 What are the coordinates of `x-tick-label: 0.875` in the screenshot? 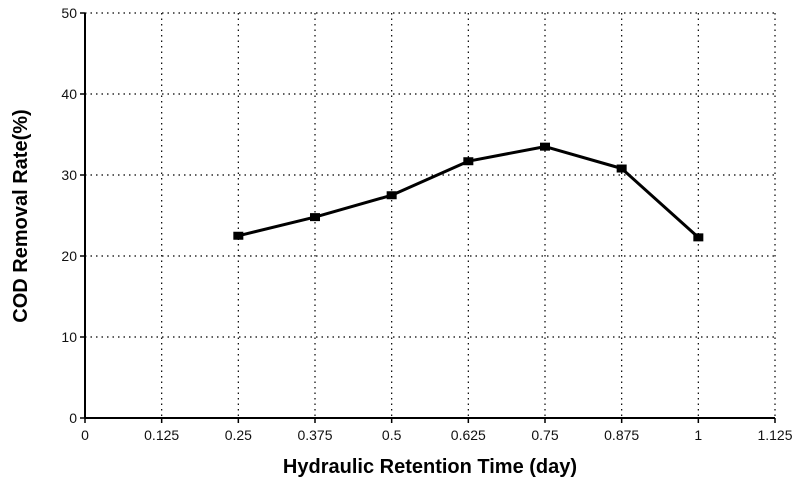 It's located at (621, 435).